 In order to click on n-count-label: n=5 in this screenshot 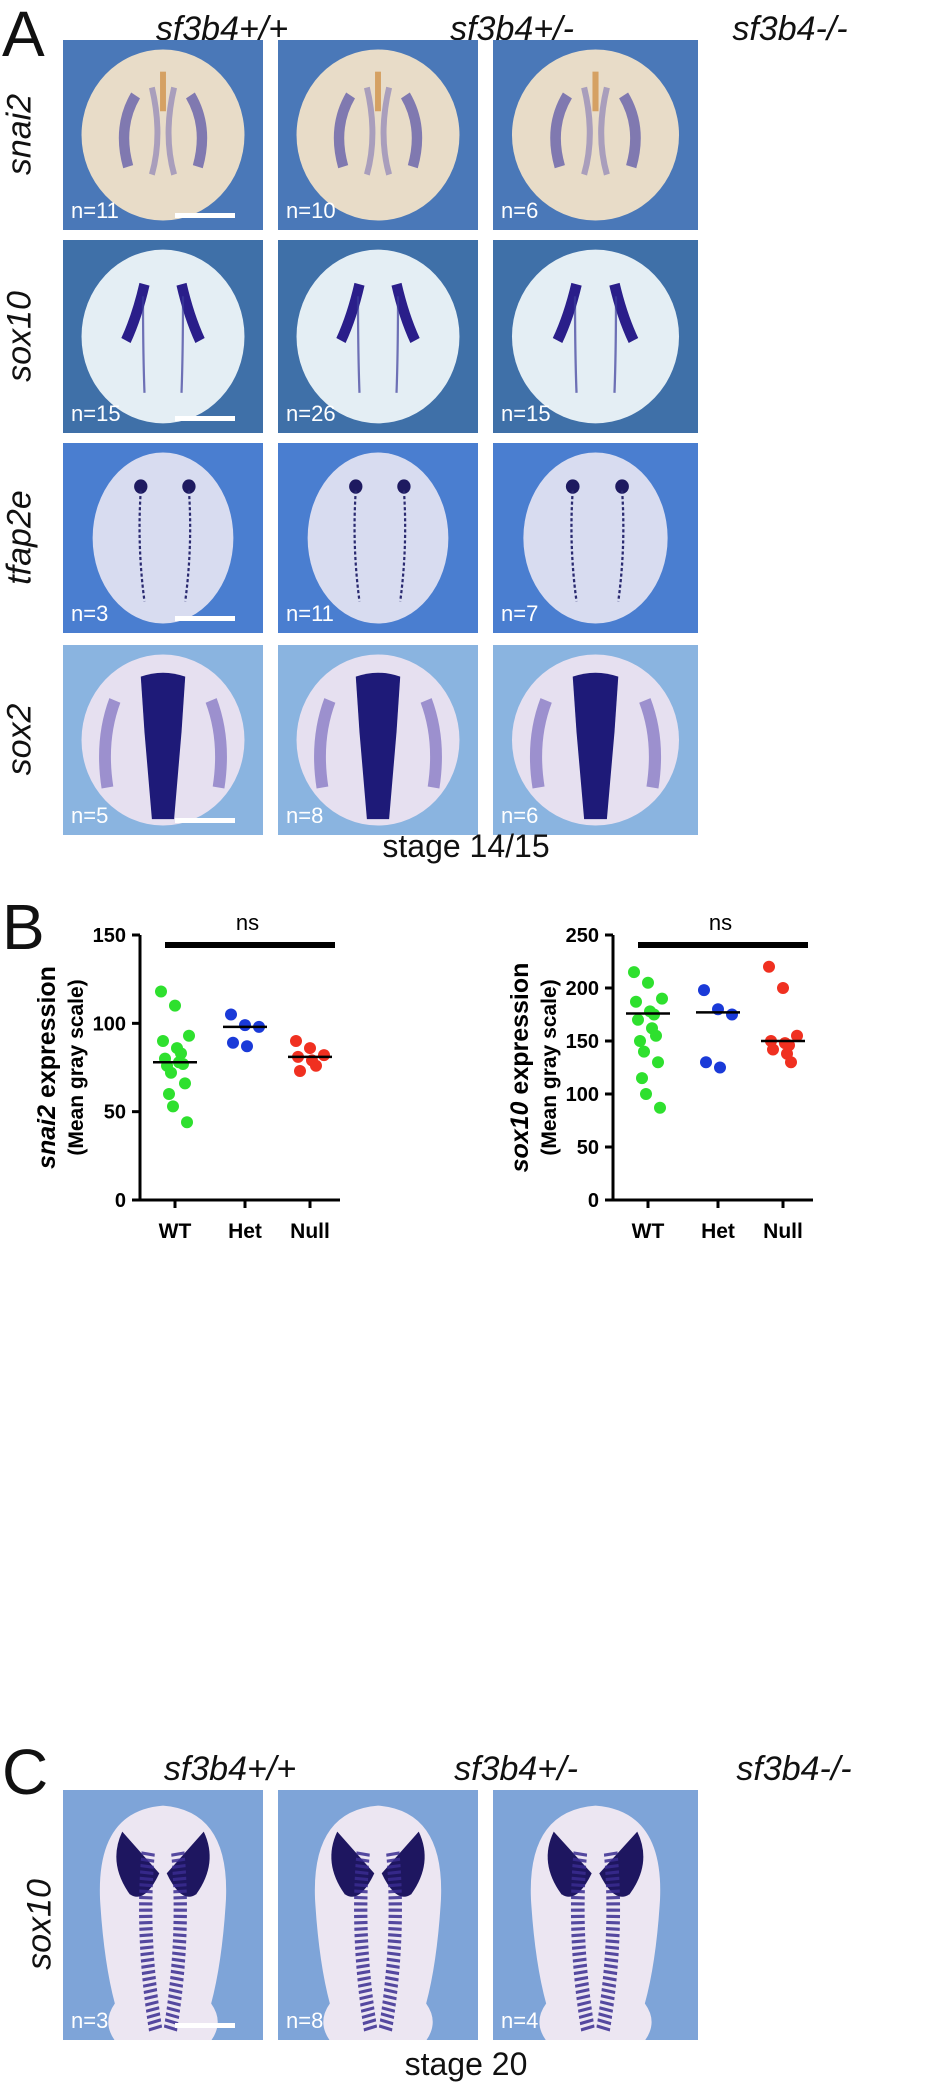, I will do `click(90, 815)`.